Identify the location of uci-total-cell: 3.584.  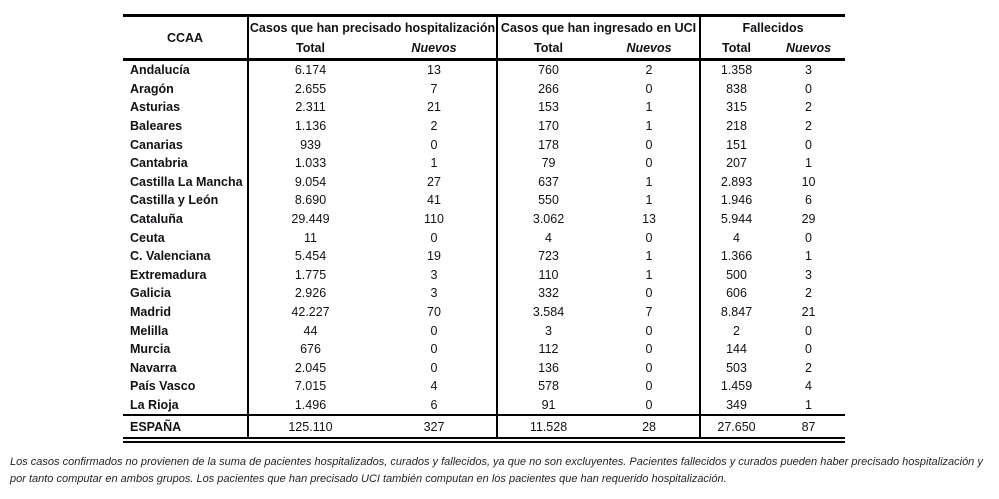
(548, 312).